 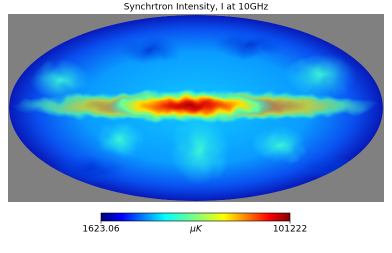 What do you see at coordinates (195, 217) in the screenshot?
I see `colorbar` at bounding box center [195, 217].